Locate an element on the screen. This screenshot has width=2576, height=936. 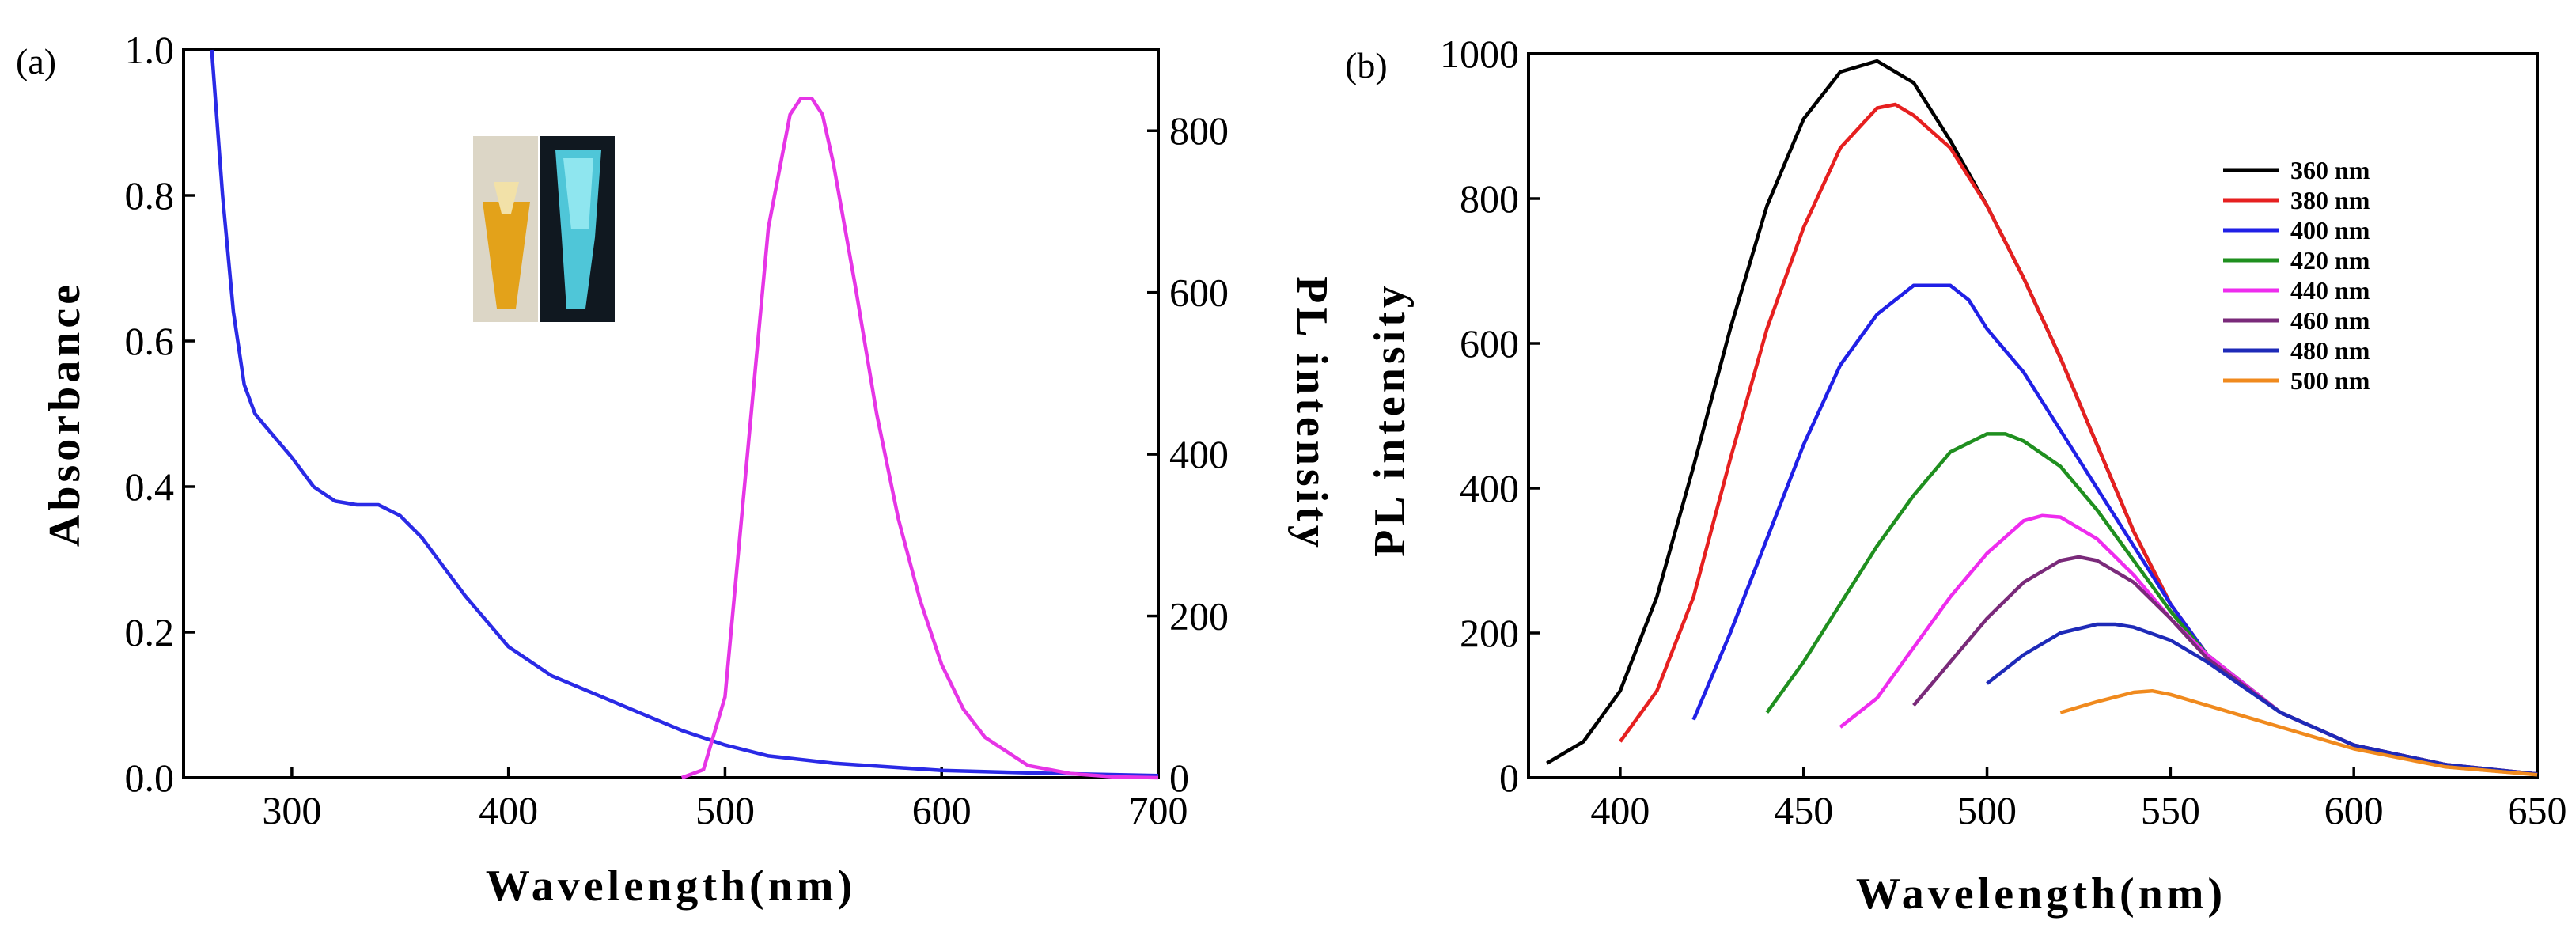
a-x-tick-label: 500 is located at coordinates (725, 810).